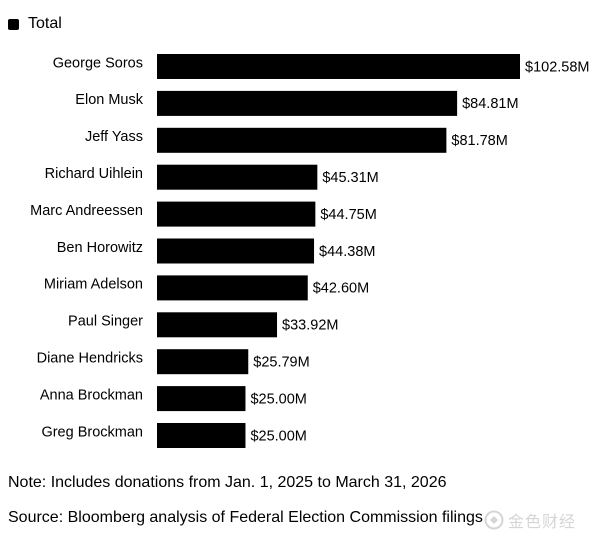 The width and height of the screenshot is (600, 543). What do you see at coordinates (347, 252) in the screenshot?
I see `value-label: $44.38M` at bounding box center [347, 252].